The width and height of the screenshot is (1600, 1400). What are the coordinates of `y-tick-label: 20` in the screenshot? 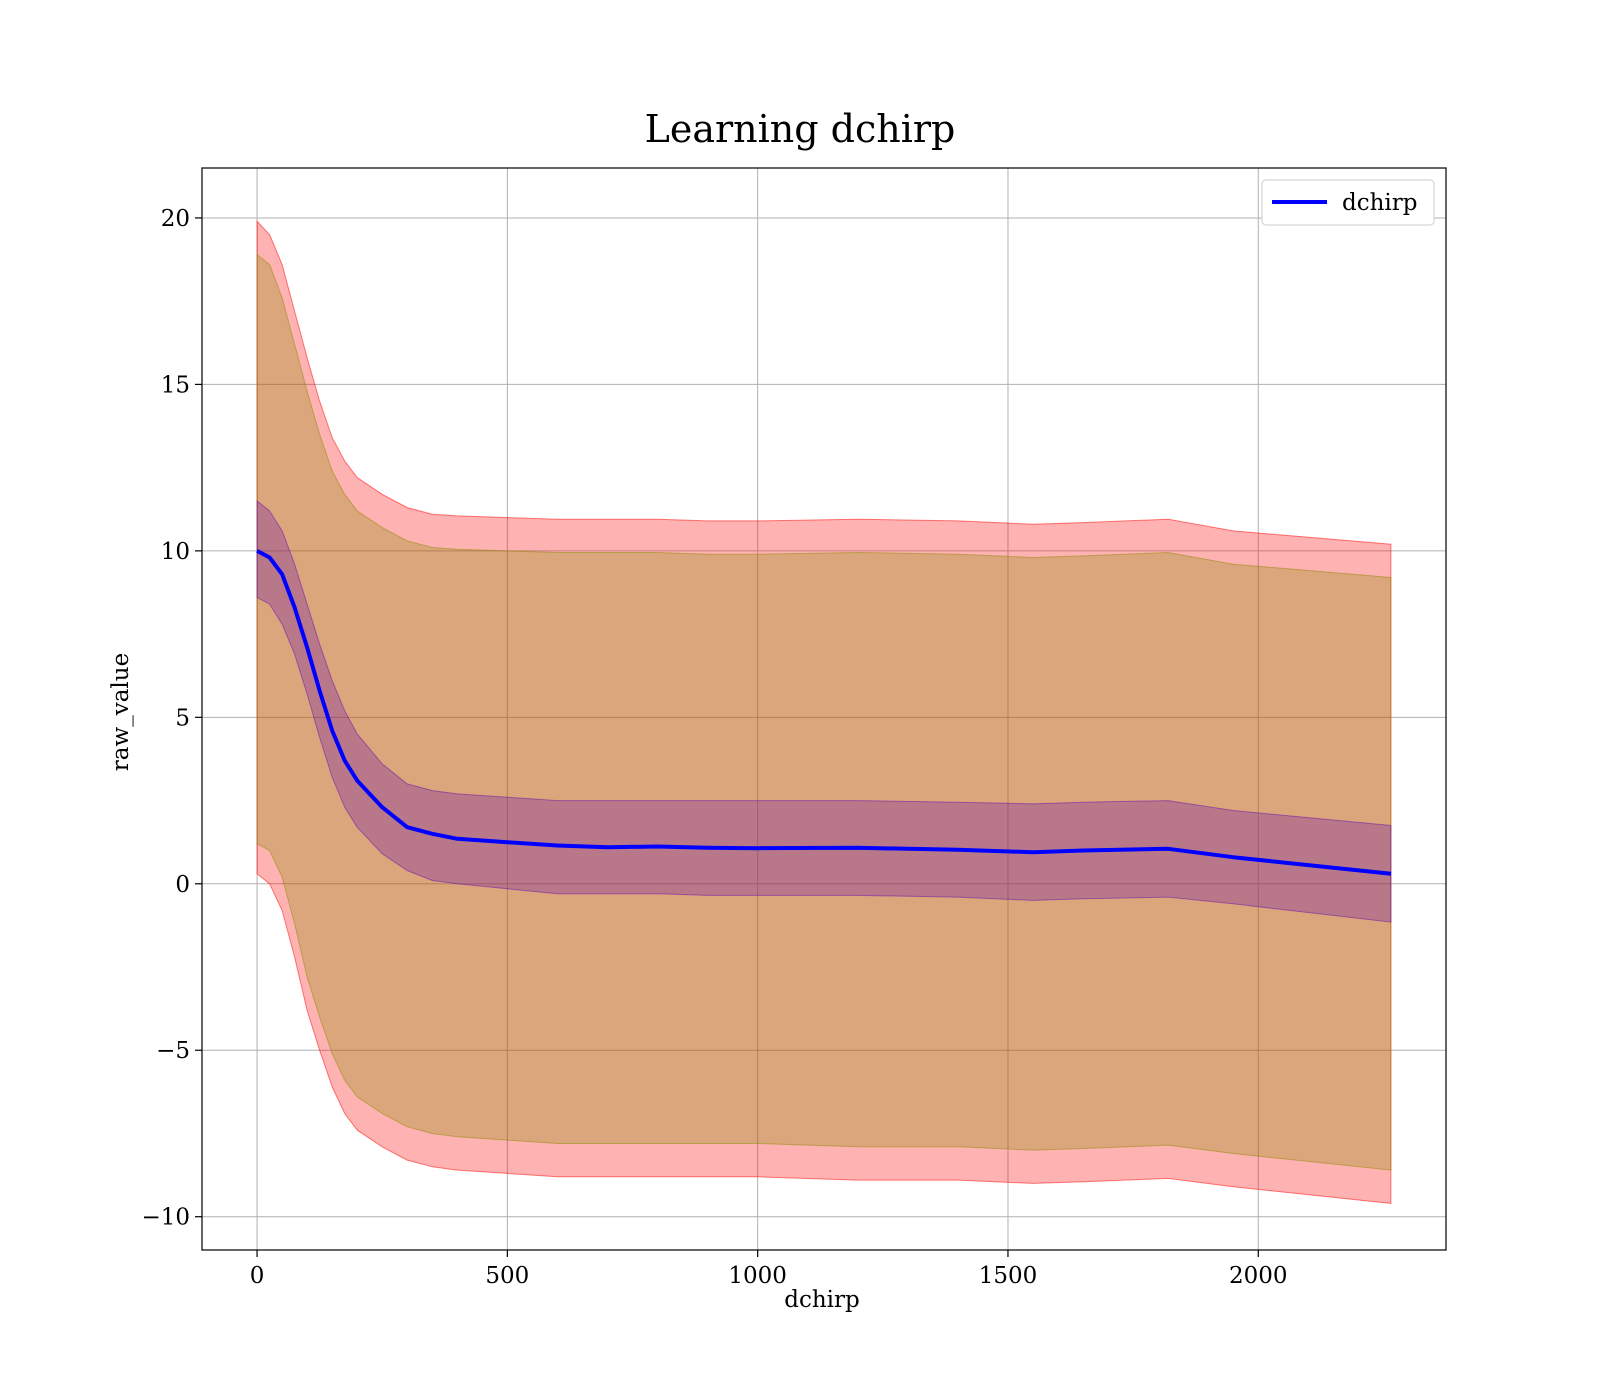 It's located at (175, 219).